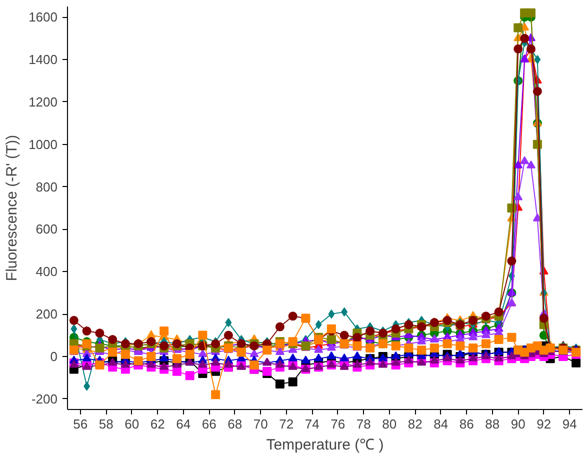 This screenshot has width=586, height=456. Describe the element at coordinates (518, 424) in the screenshot. I see `x-tick-label: 90` at that location.